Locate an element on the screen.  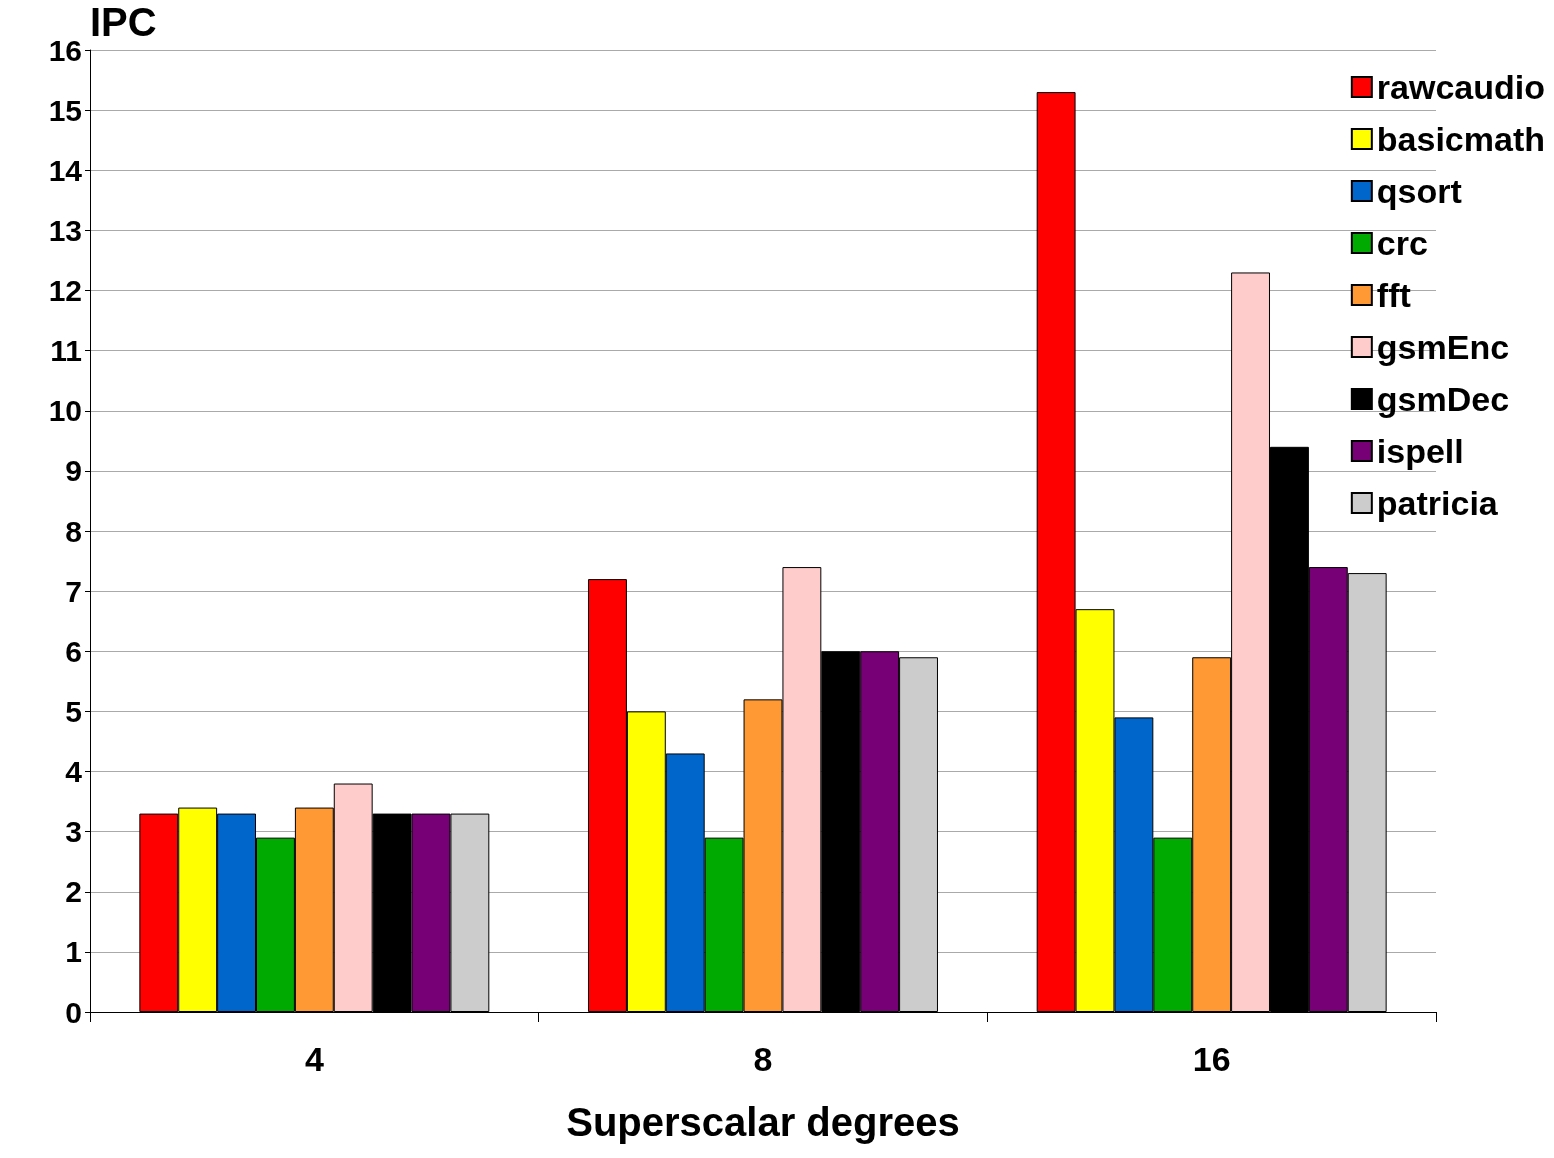
y-tick-label: 3 is located at coordinates (73, 832).